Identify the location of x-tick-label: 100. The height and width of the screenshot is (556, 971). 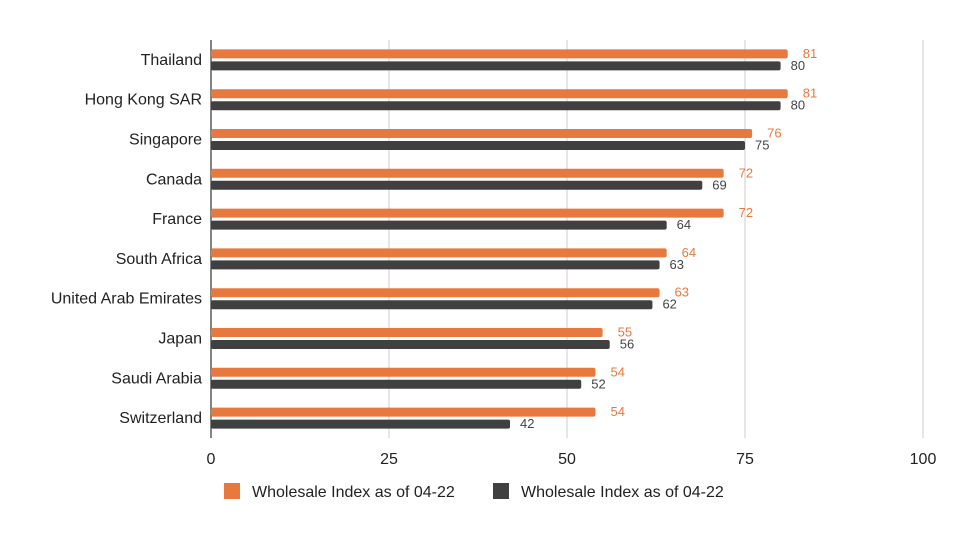
(923, 459).